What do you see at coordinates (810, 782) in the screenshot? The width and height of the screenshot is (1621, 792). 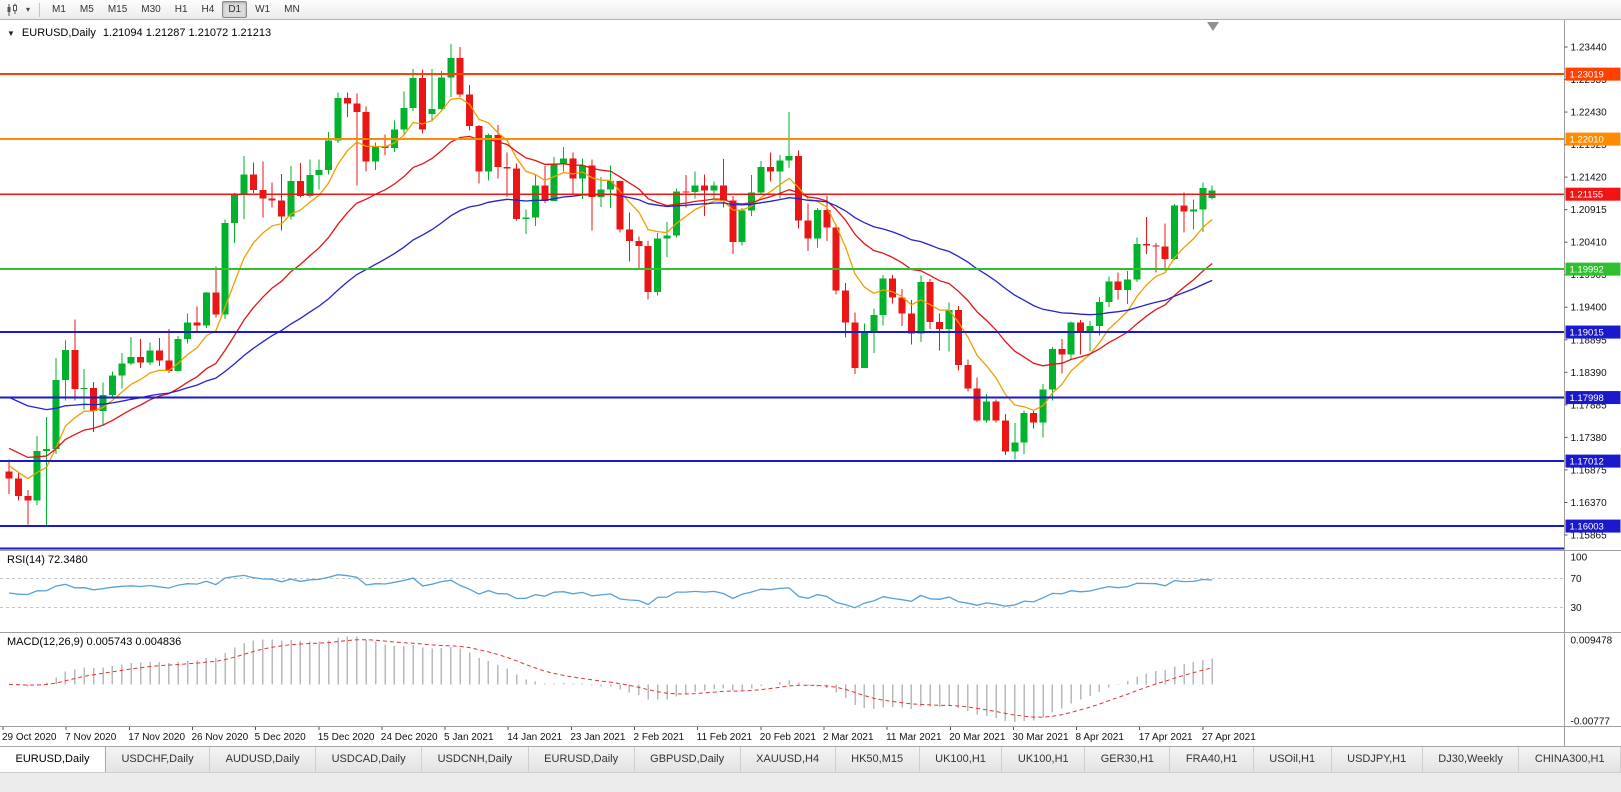 I see `window-bottom-strip` at bounding box center [810, 782].